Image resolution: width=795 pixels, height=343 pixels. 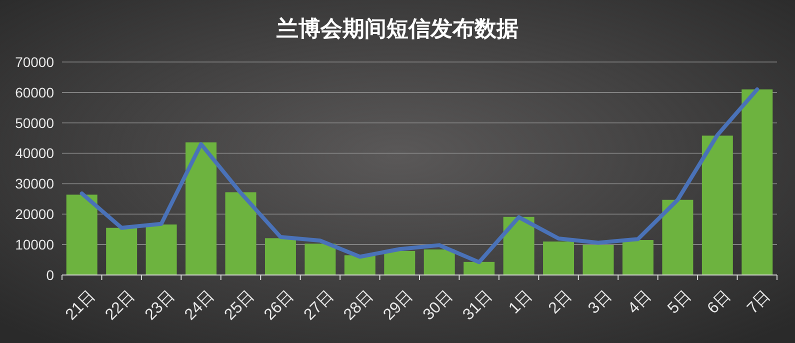 I want to click on chart-title: 兰博会期间短信发布数据, so click(x=397, y=28).